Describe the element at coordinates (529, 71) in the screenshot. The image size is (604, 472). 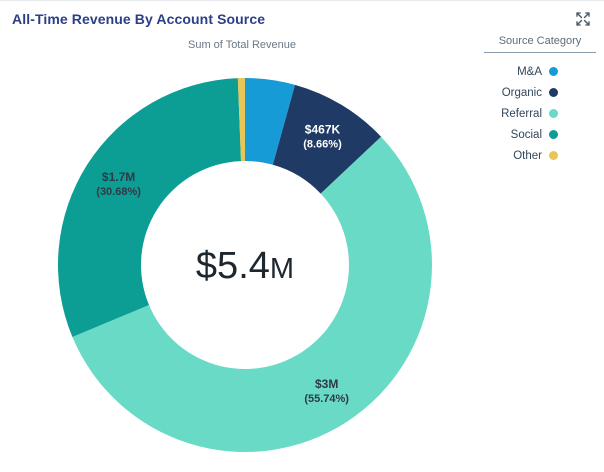
I see `legend-label: M&A` at that location.